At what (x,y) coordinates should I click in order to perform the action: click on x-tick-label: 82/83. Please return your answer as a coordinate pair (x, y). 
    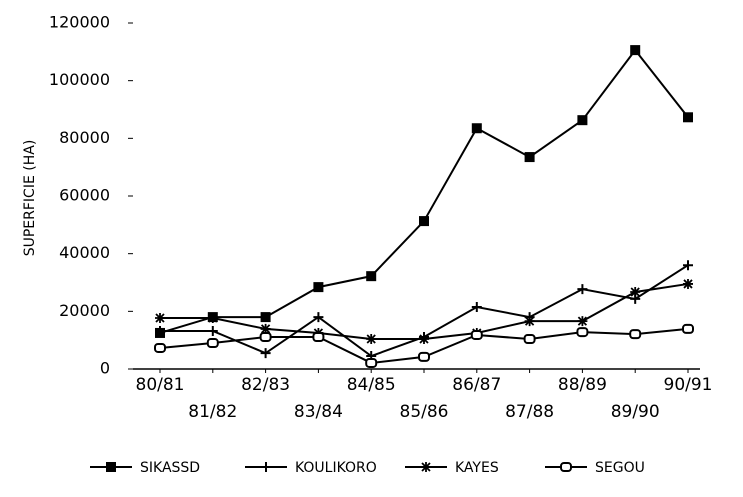
    Looking at the image, I should click on (265, 385).